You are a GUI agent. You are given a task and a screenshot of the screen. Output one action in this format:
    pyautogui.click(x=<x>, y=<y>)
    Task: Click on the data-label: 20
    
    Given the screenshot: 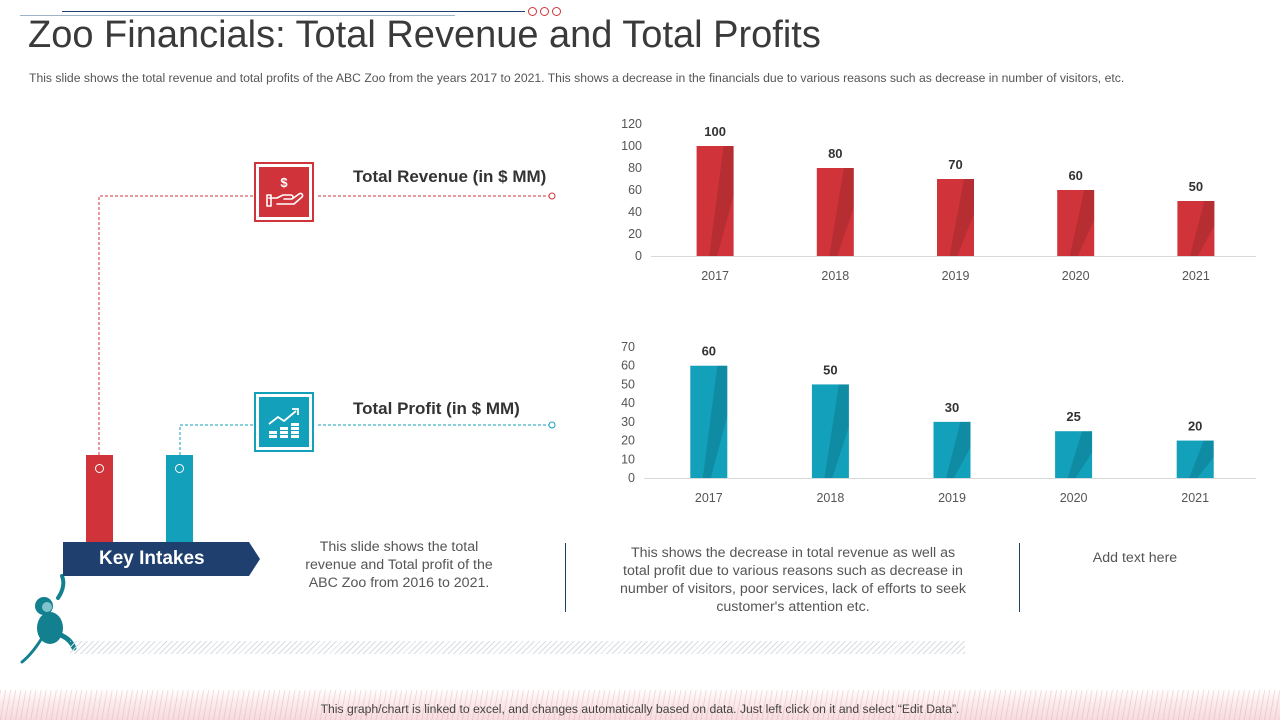 What is the action you would take?
    pyautogui.click(x=1195, y=426)
    